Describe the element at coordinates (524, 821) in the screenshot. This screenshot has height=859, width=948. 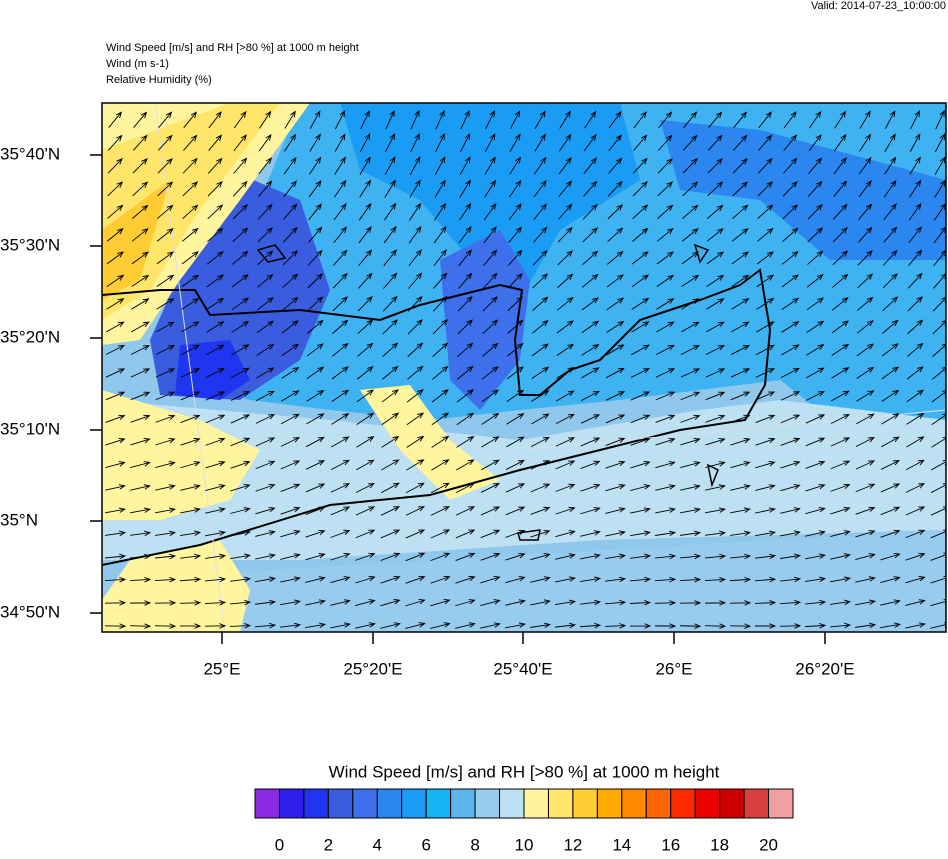
I see `colorbar: 0 2 4 6 8 10 12 14 16 18 20` at that location.